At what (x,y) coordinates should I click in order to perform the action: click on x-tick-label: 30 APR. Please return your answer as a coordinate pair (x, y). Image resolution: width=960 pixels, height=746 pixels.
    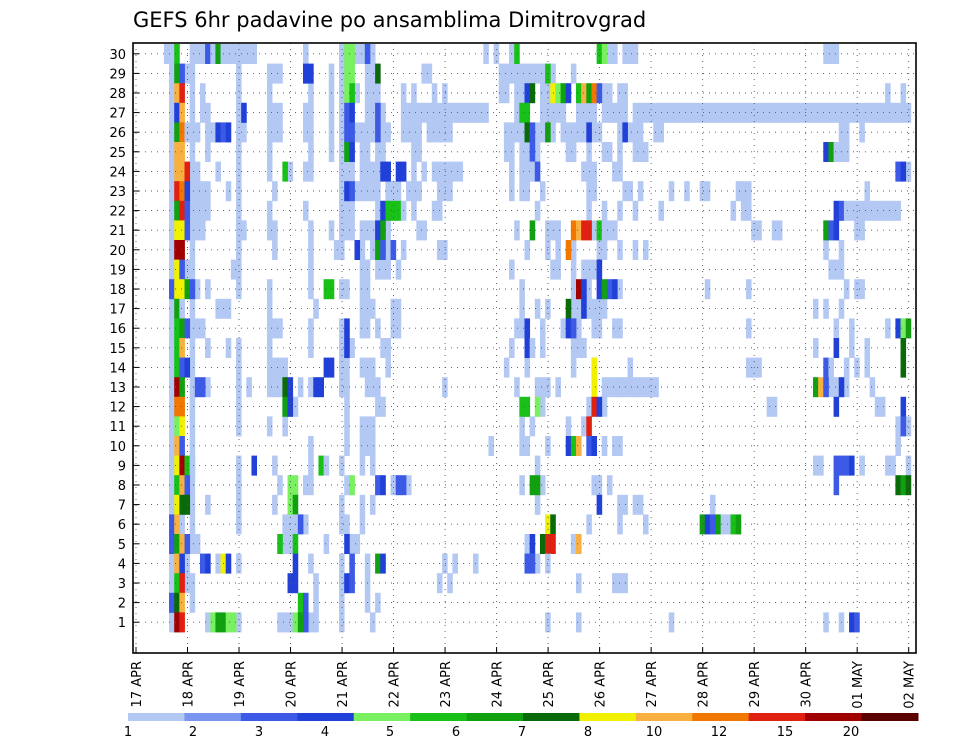
    Looking at the image, I should click on (807, 684).